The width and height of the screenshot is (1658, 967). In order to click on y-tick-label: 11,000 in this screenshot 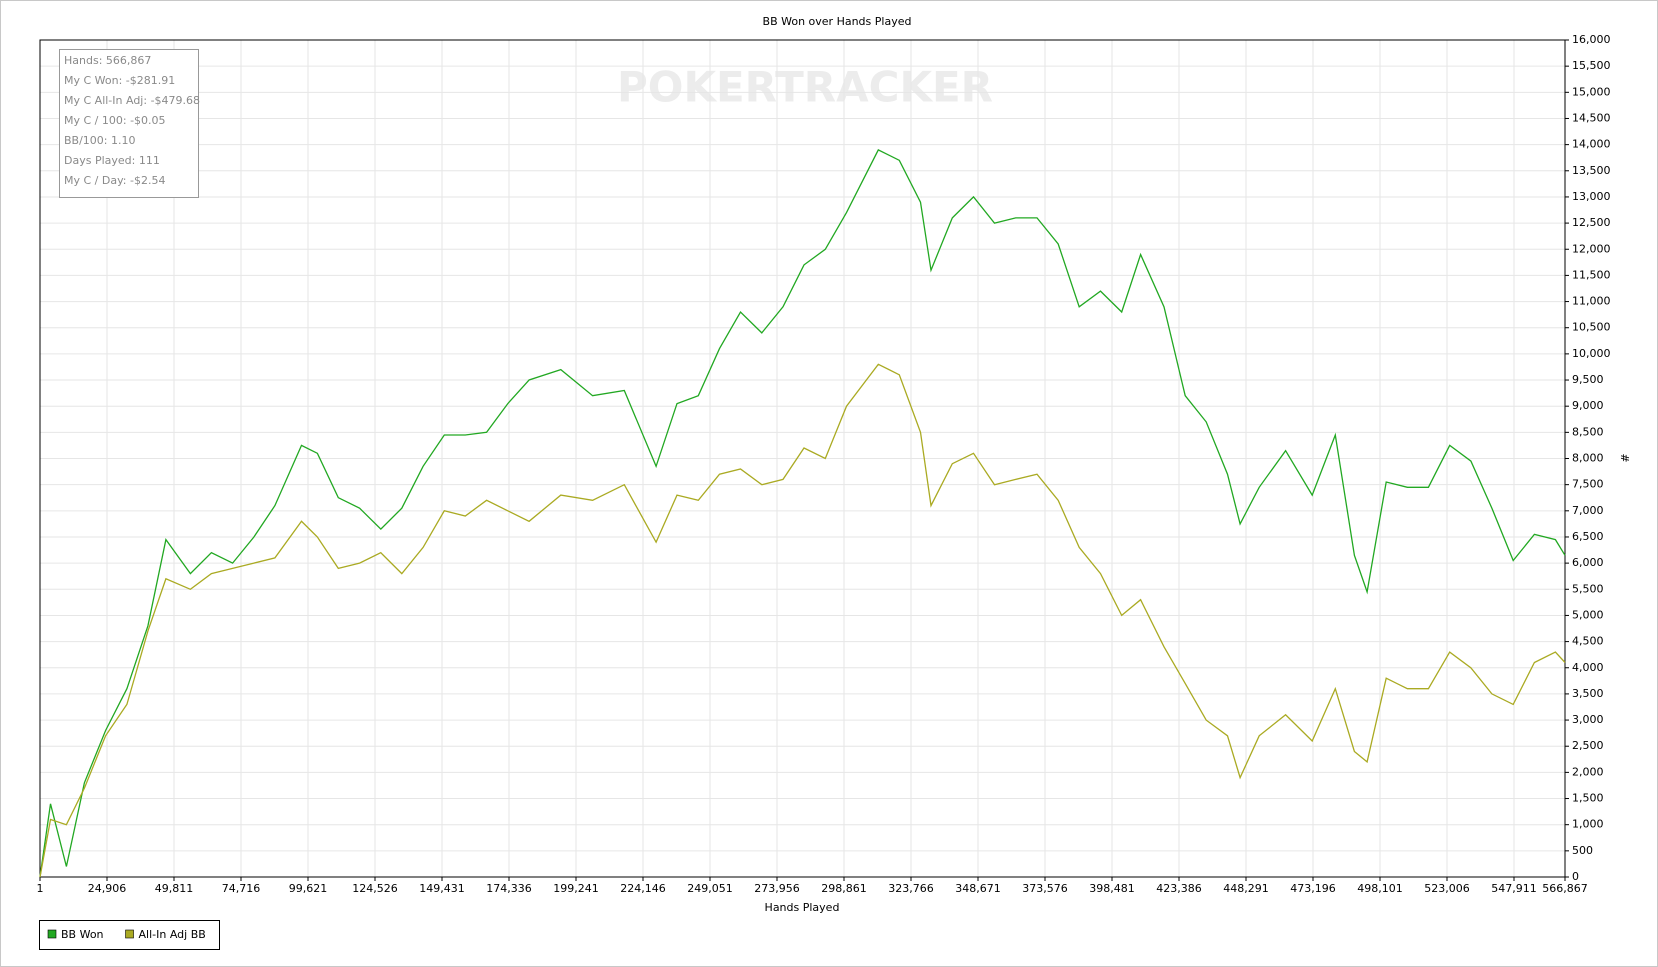, I will do `click(1591, 301)`.